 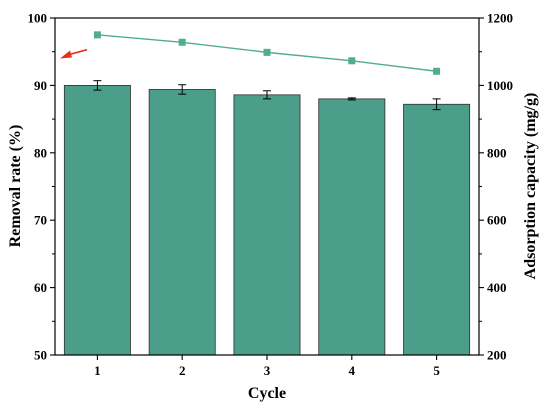 What do you see at coordinates (497, 220) in the screenshot?
I see `right-tick-label-600: 600` at bounding box center [497, 220].